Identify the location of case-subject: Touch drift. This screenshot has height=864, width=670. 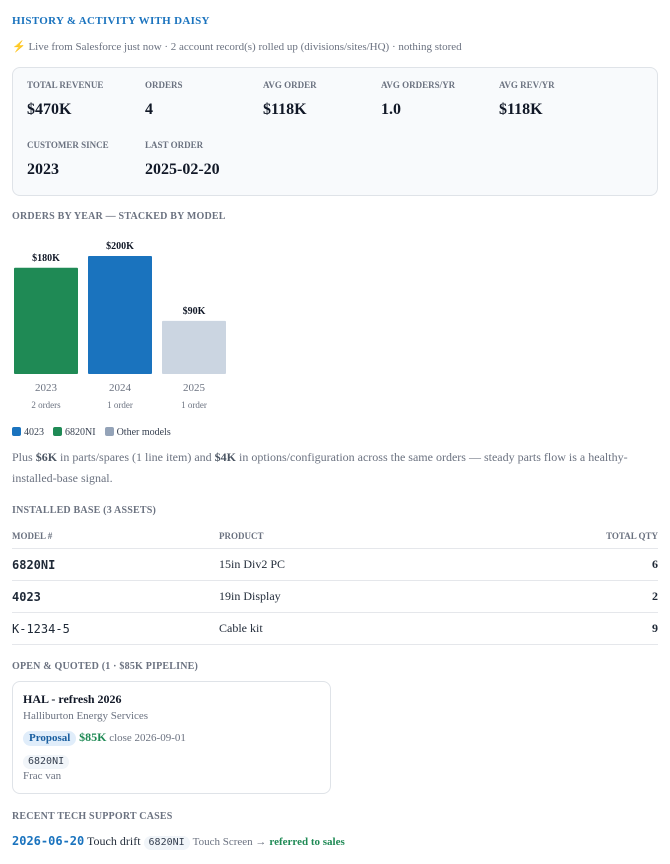
(114, 841).